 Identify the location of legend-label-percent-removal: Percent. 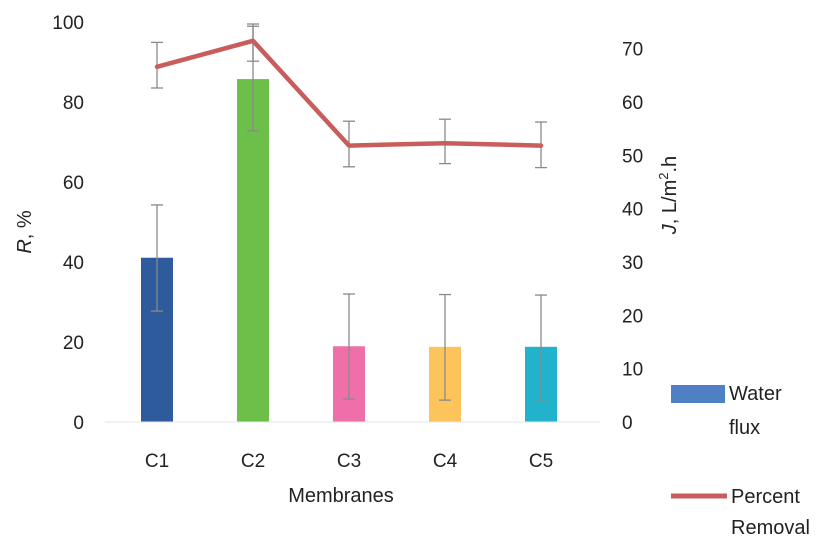
(765, 497).